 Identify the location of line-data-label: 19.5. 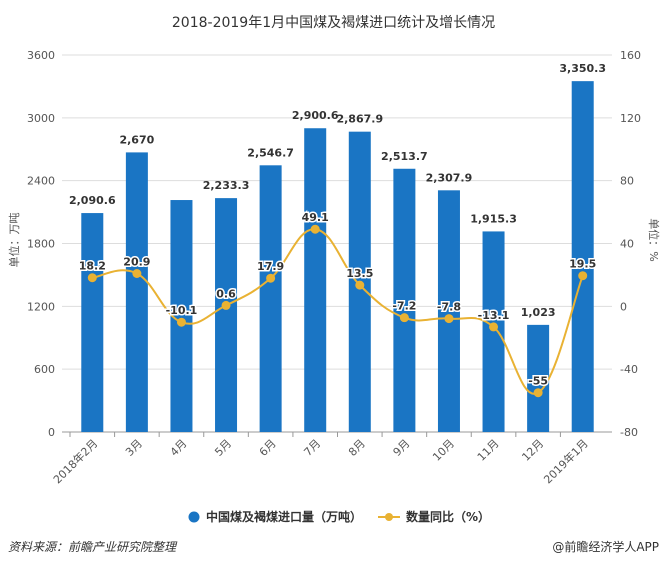
(582, 264).